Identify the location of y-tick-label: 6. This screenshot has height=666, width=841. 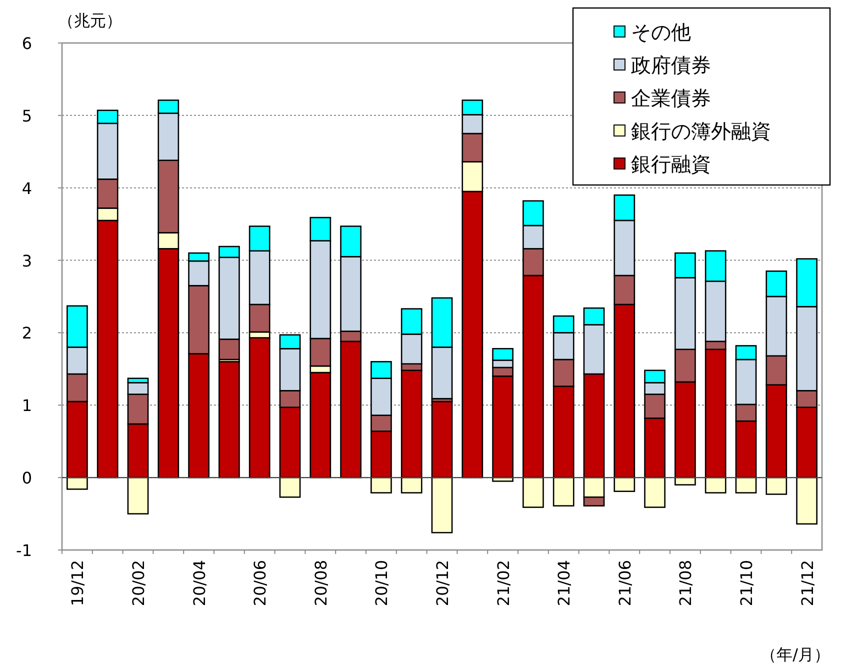
(27, 43).